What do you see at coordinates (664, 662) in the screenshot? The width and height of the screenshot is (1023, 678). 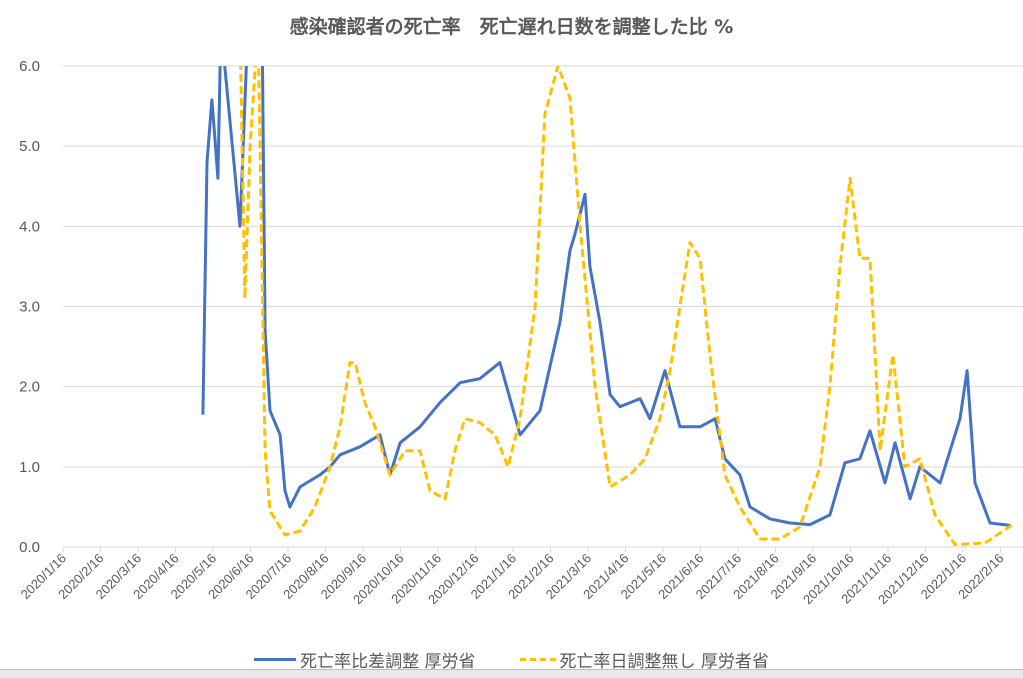 I see `legend-label: 死亡率日調整無し 厚労者省` at bounding box center [664, 662].